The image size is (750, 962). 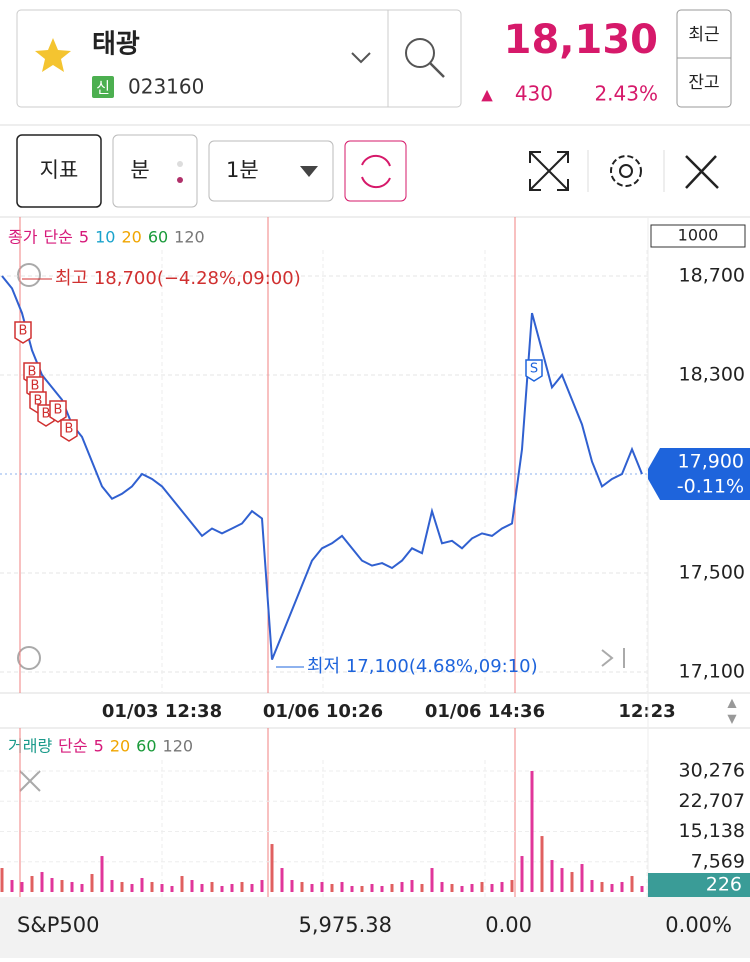 What do you see at coordinates (29, 658) in the screenshot?
I see `zoom-out` at bounding box center [29, 658].